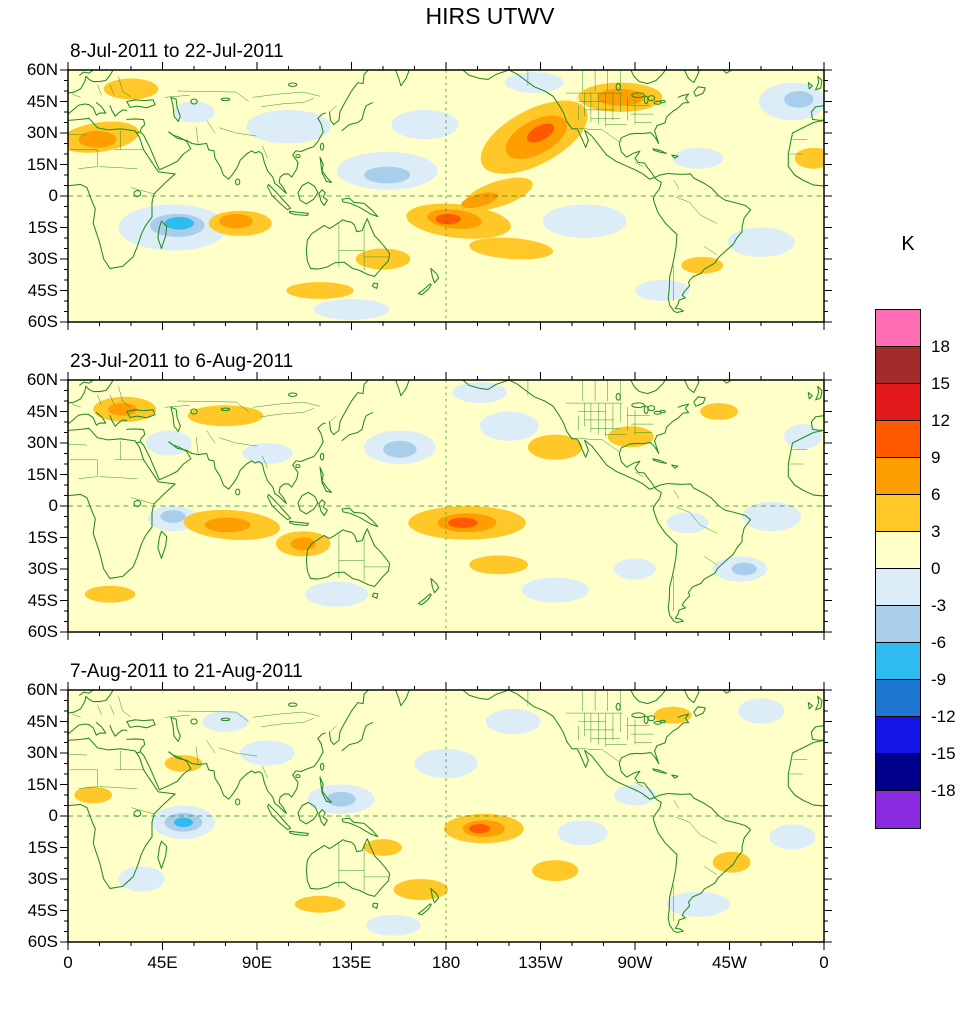  I want to click on x-axis-label: 135E, so click(351, 962).